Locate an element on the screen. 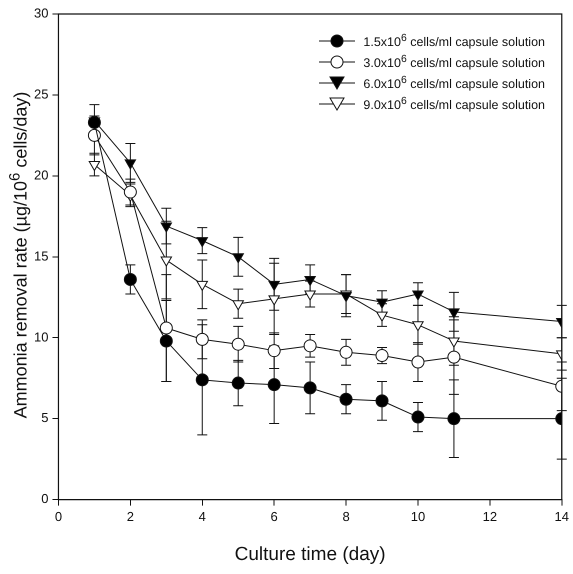 Image resolution: width=573 pixels, height=574 pixels. x-axis-title: Culture time (day) is located at coordinates (310, 554).